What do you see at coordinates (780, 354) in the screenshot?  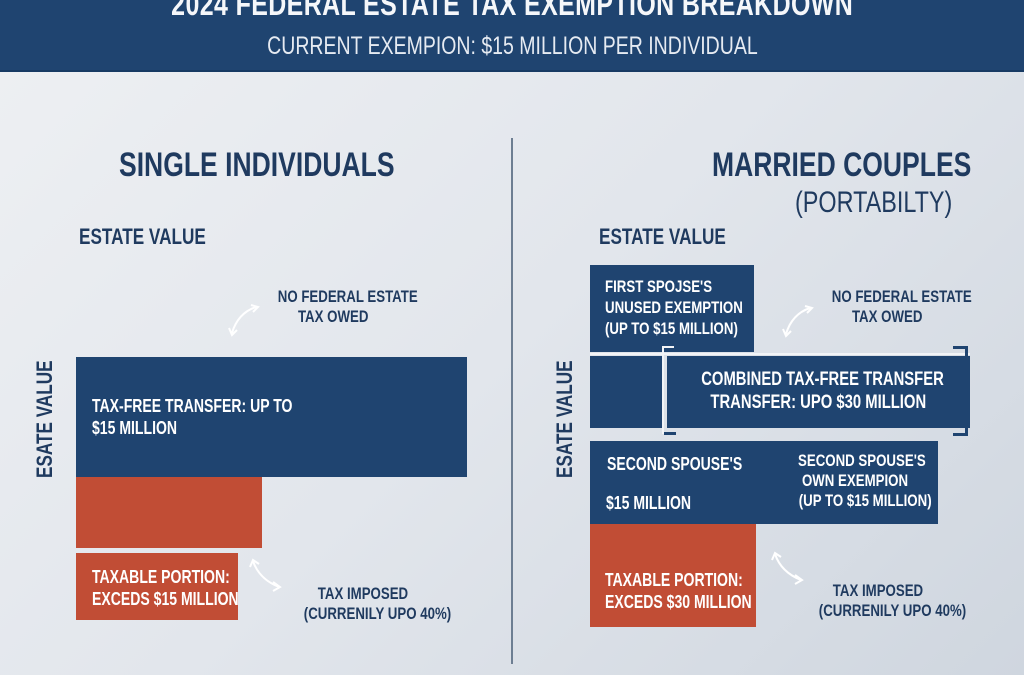 I see `separator-line` at bounding box center [780, 354].